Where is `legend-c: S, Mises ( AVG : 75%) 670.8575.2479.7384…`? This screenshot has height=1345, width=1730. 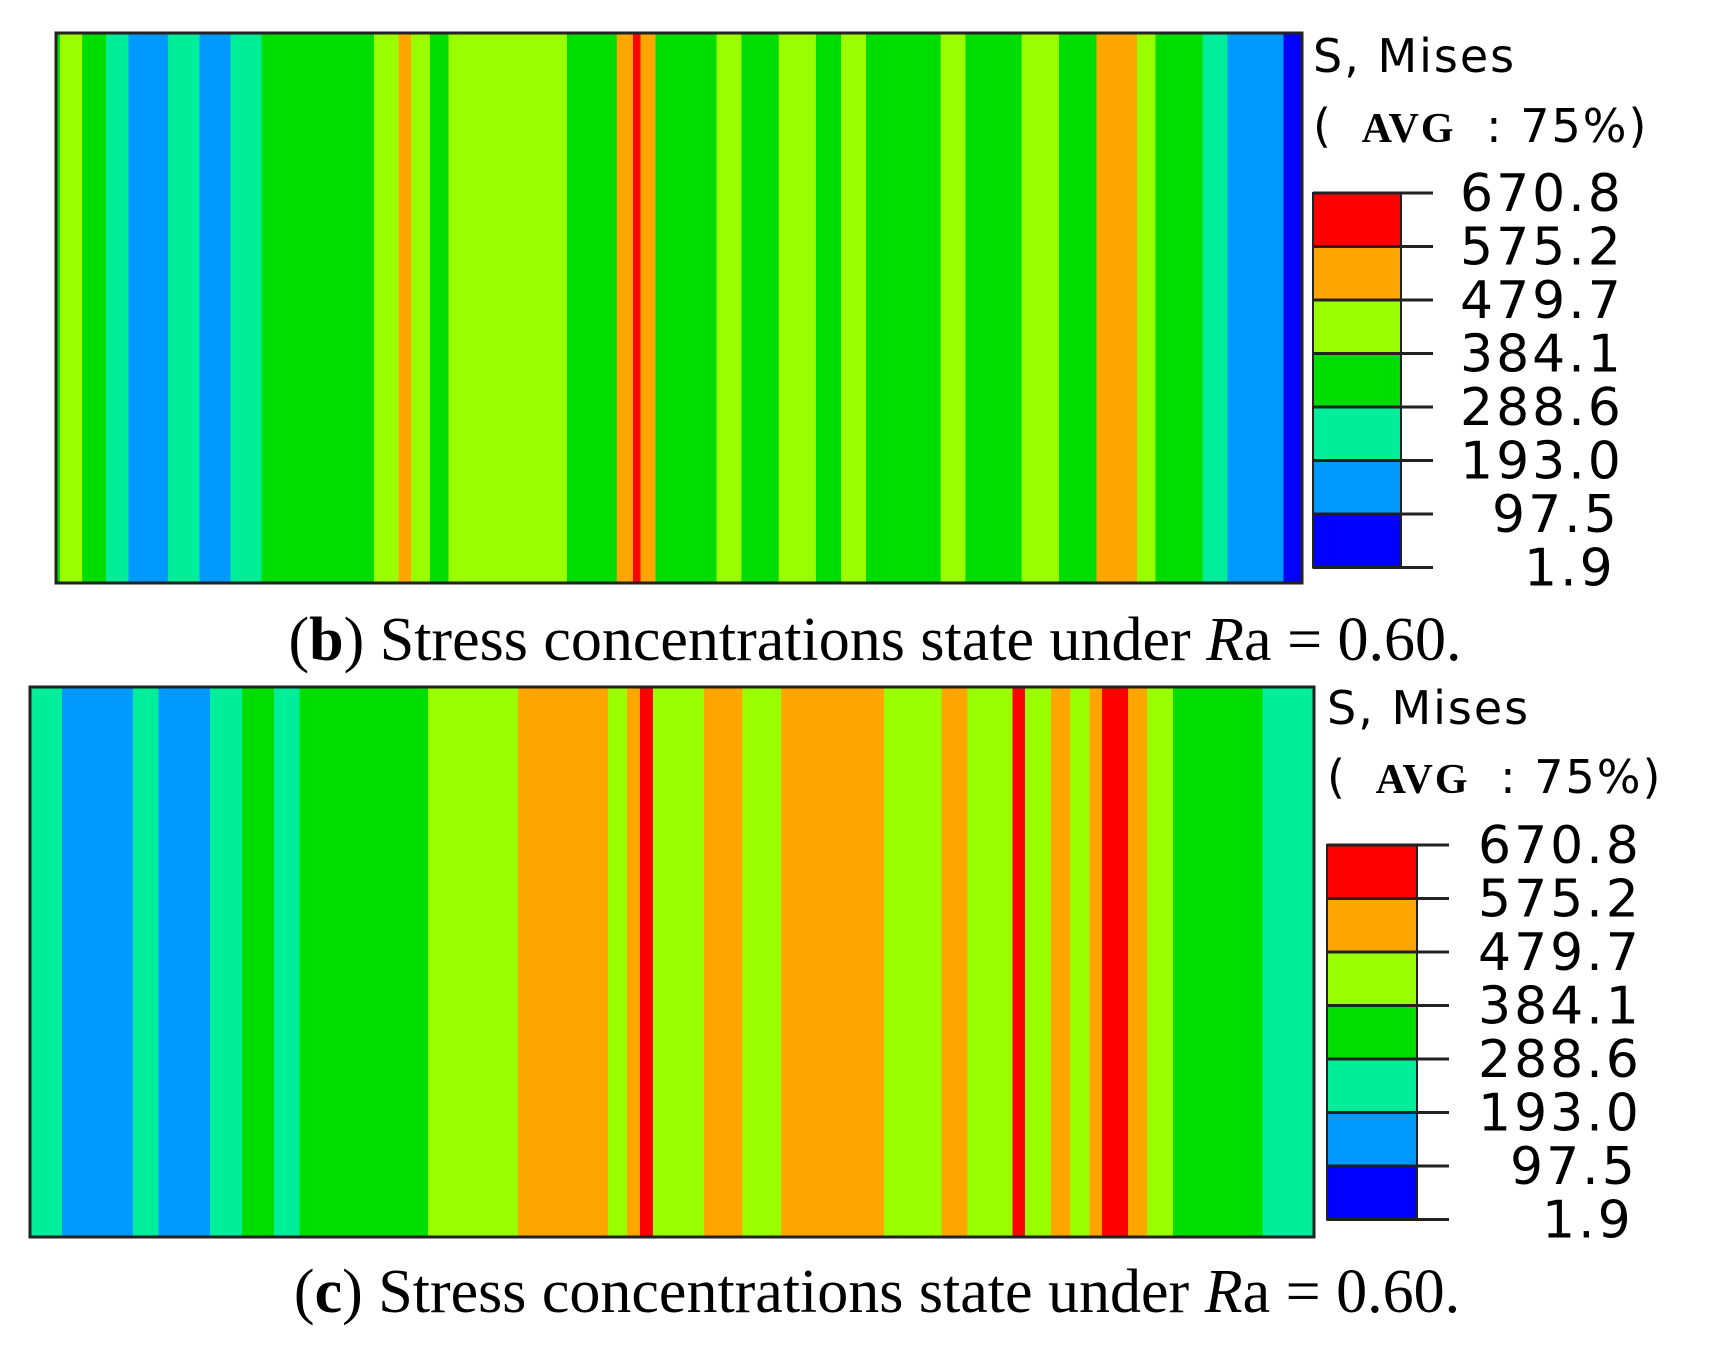 legend-c: S, Mises ( AVG : 75%) 670.8575.2479.7384… is located at coordinates (1494, 966).